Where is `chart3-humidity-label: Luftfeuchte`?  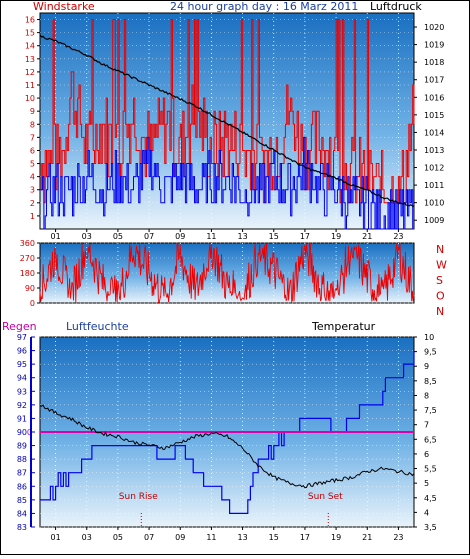
chart3-humidity-label: Luftfeuchte is located at coordinates (97, 326).